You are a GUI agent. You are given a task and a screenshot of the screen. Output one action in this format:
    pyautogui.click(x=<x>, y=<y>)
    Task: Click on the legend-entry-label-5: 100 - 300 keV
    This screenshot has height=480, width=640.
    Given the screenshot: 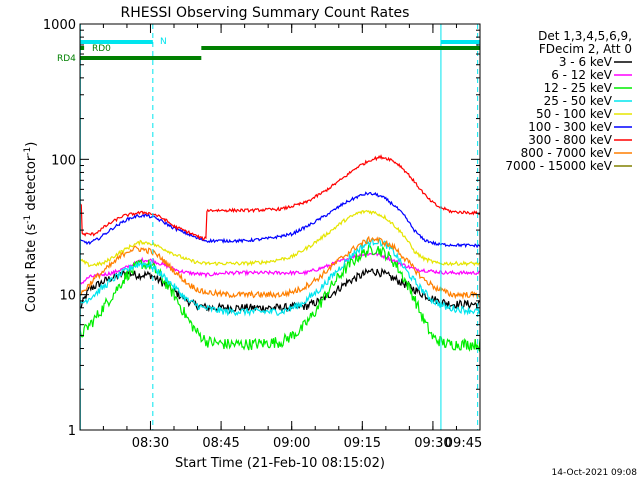 What is the action you would take?
    pyautogui.click(x=570, y=127)
    